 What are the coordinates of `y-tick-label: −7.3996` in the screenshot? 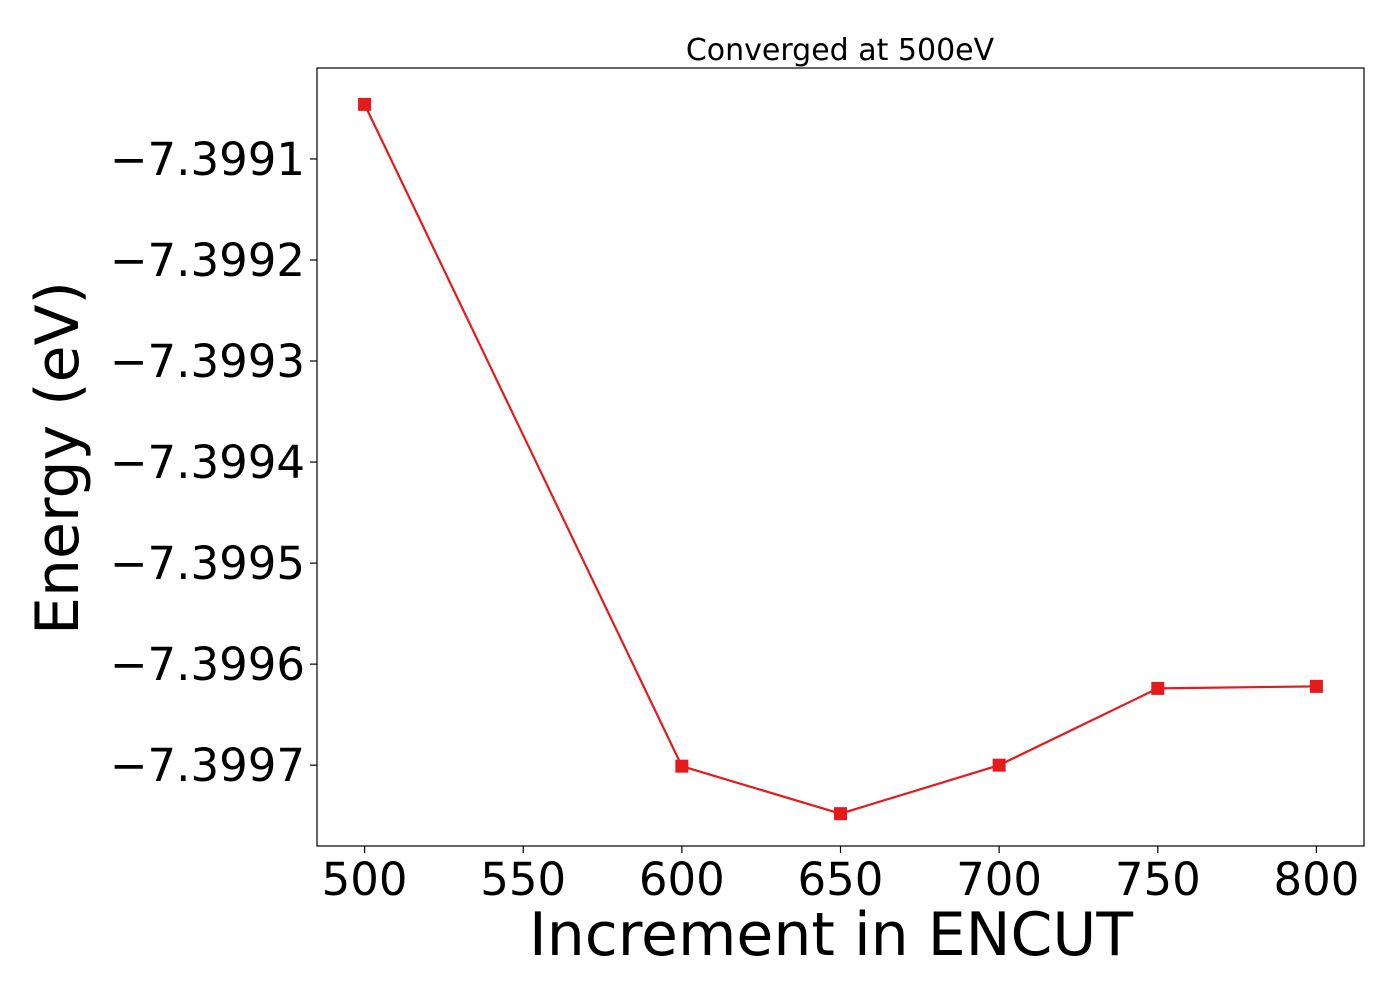 It's located at (207, 664).